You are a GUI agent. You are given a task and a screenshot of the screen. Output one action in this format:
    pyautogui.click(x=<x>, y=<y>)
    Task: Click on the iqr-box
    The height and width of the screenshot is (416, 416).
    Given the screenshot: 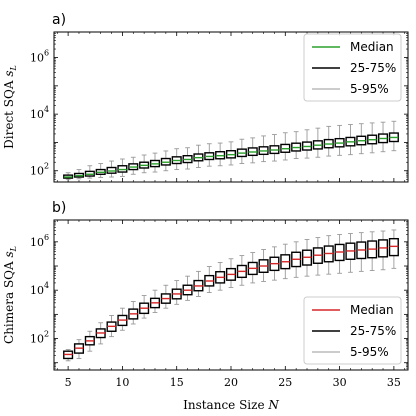 What is the action you would take?
    pyautogui.click(x=393, y=247)
    